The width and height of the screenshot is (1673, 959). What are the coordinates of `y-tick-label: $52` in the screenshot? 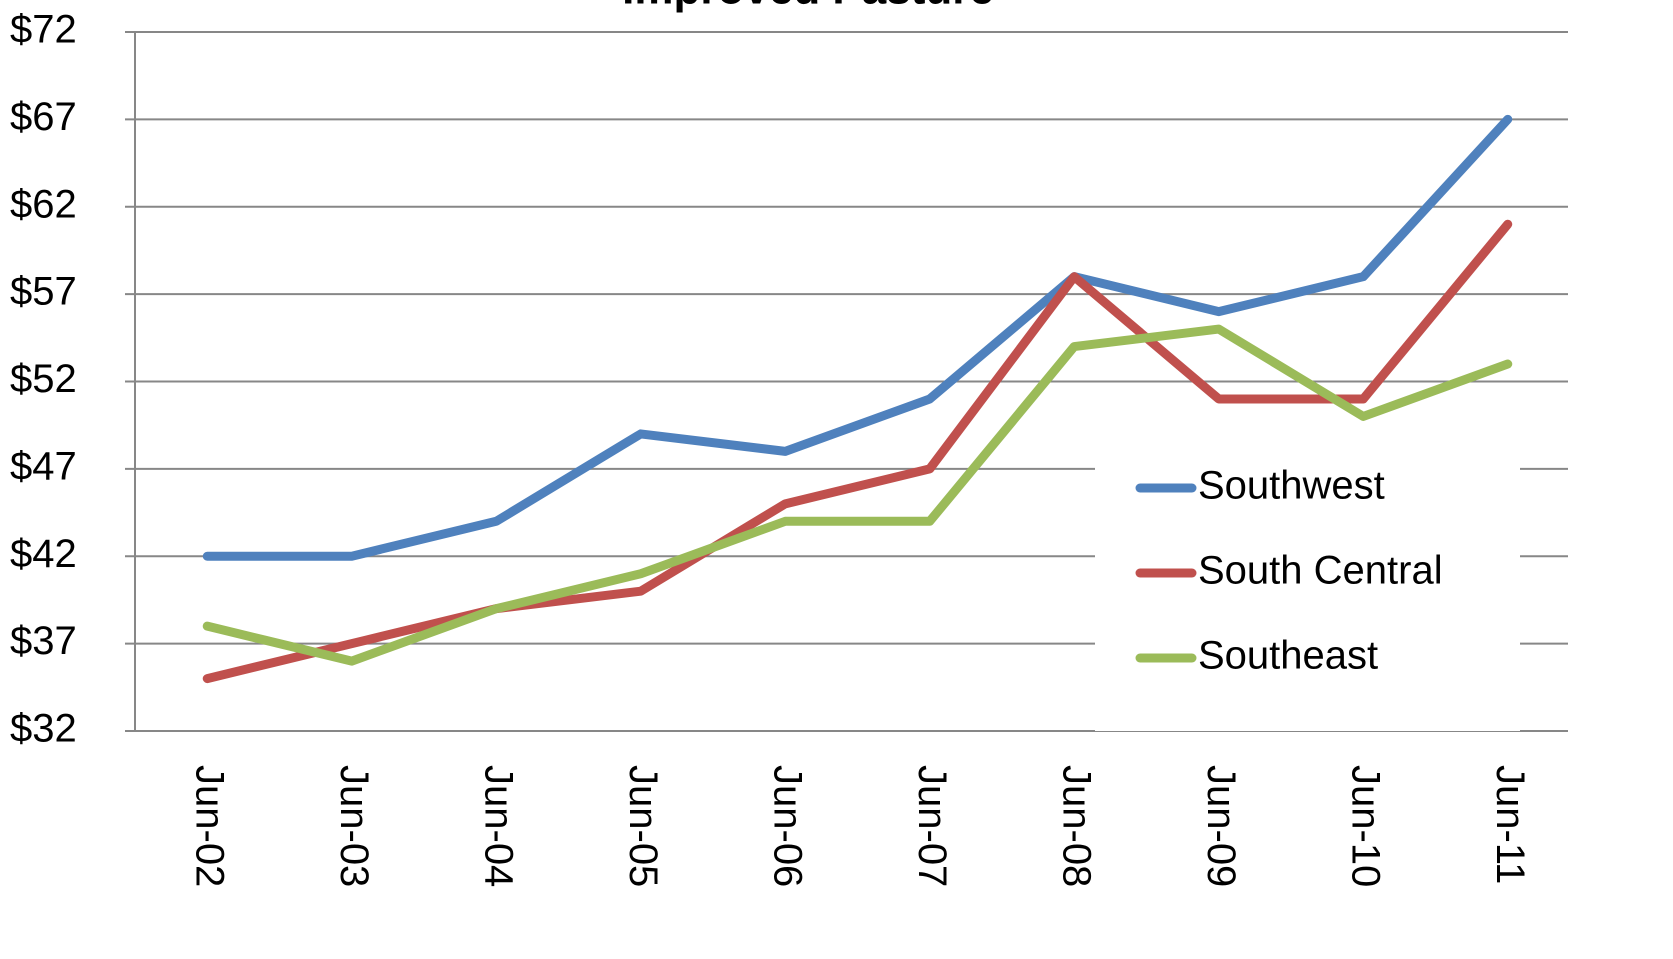 It's located at (43, 379).